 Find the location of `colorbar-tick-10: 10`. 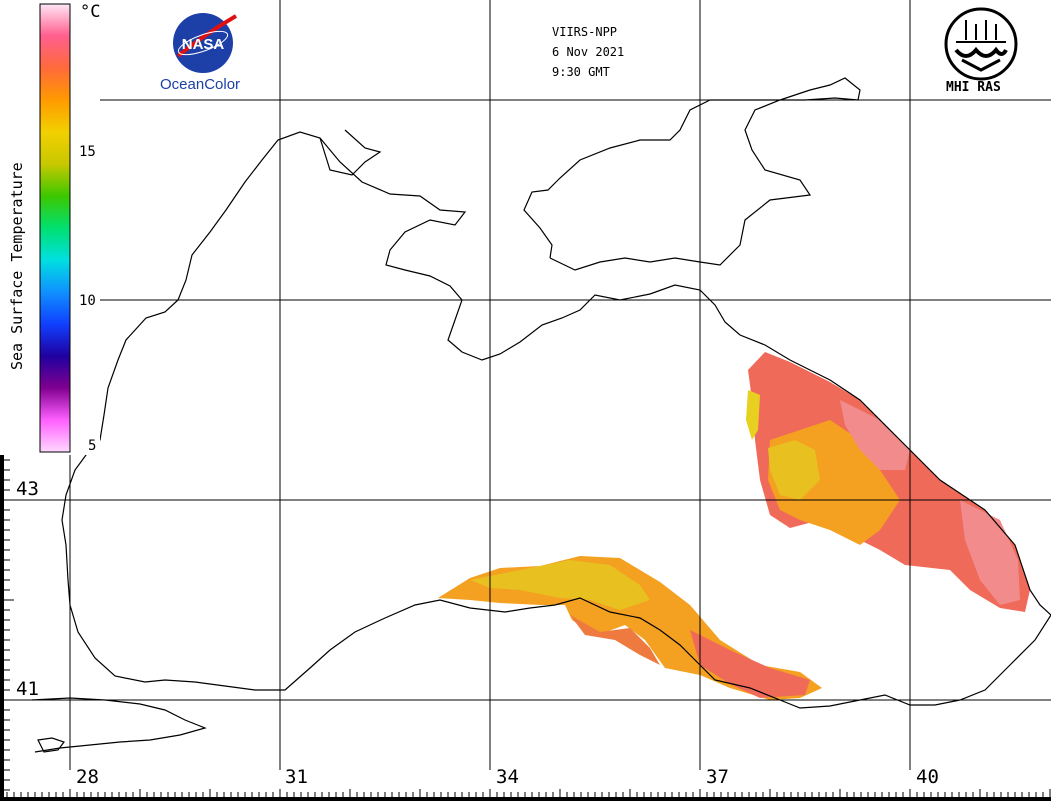

colorbar-tick-10: 10 is located at coordinates (87, 301).